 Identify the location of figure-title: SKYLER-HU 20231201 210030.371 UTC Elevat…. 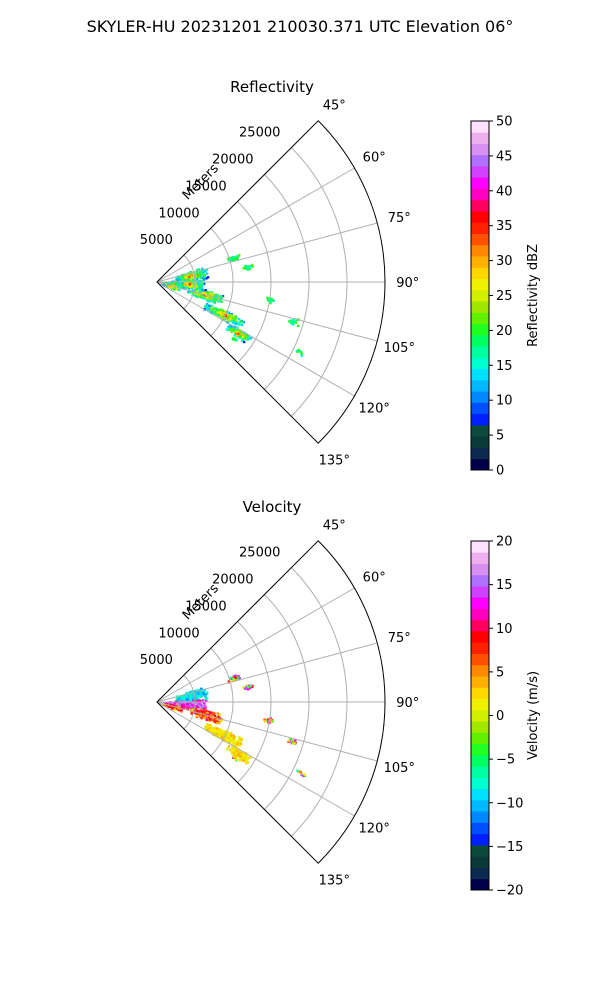
(300, 26).